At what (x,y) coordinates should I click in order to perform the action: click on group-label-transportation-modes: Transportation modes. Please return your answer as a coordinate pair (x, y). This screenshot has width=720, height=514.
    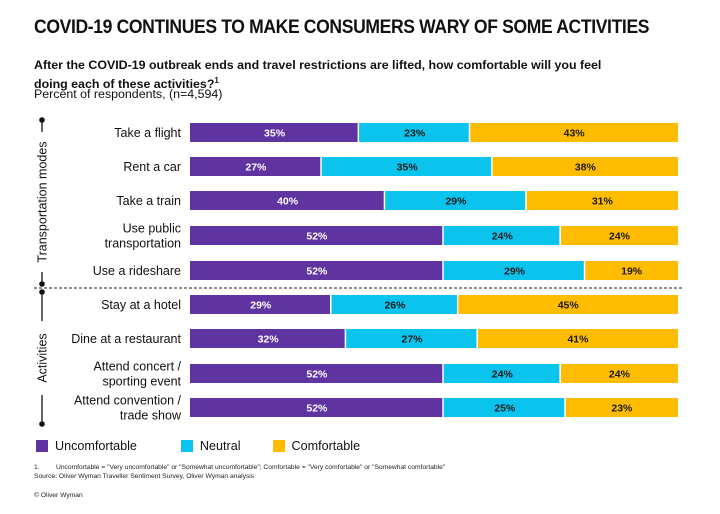
    Looking at the image, I should click on (43, 201).